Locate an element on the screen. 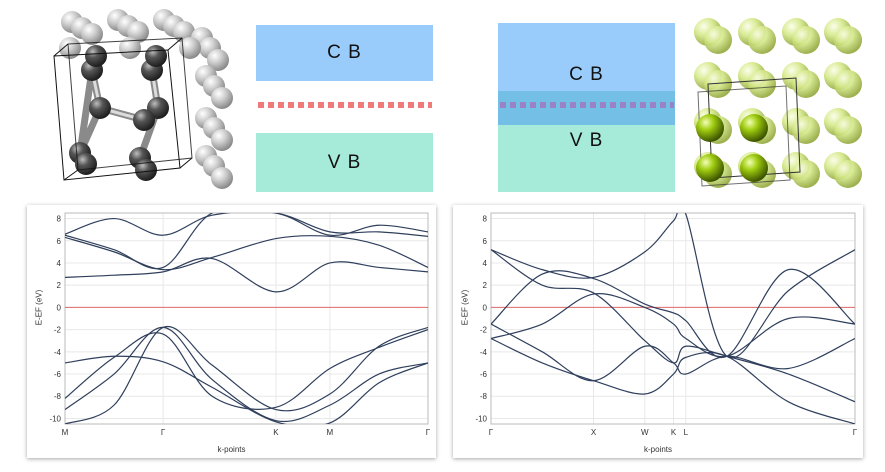 The image size is (885, 472). x-tick-label: W is located at coordinates (645, 432).